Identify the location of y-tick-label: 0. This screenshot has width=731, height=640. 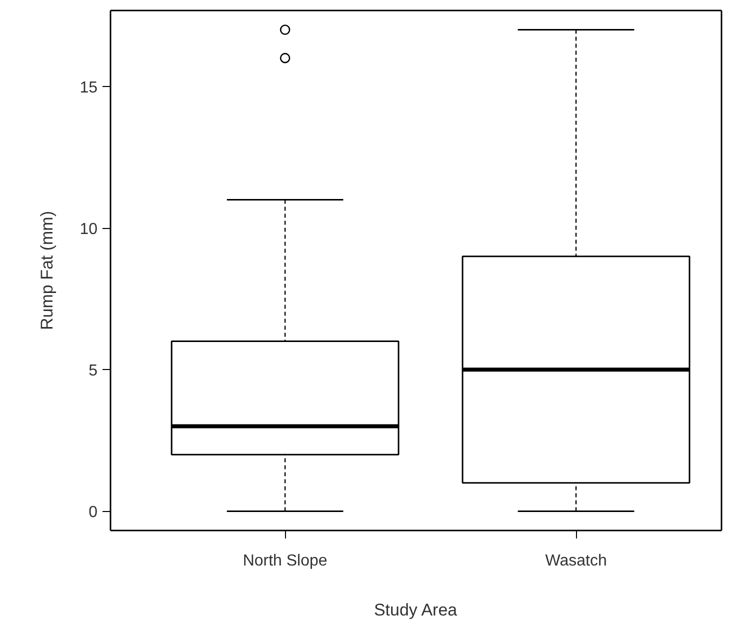
(93, 513).